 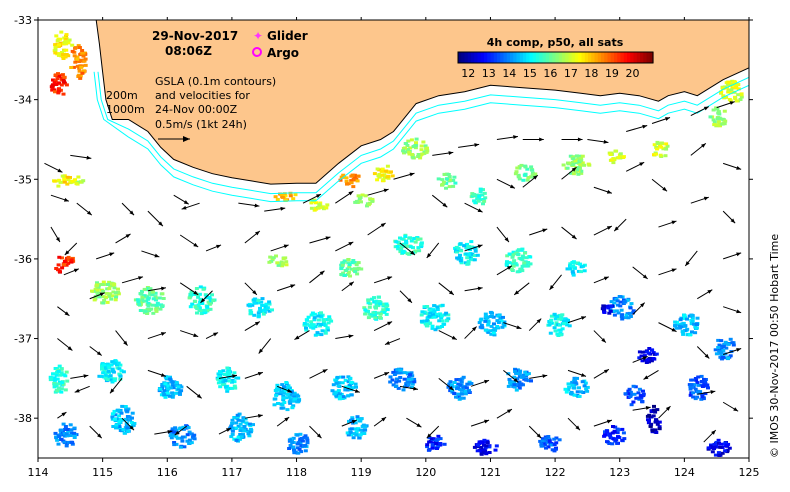 I want to click on colorbar-tick-label: 16, so click(x=550, y=73).